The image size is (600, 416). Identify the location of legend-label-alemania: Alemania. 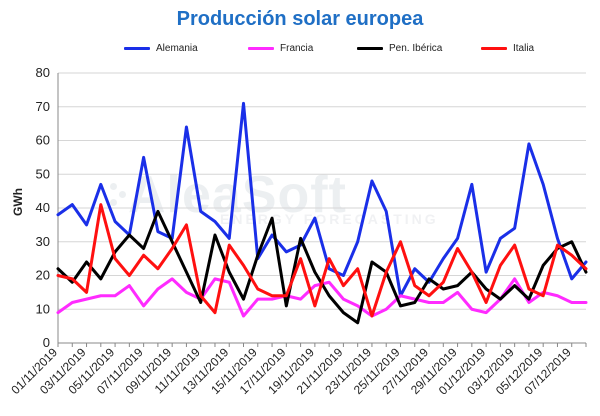
(177, 48).